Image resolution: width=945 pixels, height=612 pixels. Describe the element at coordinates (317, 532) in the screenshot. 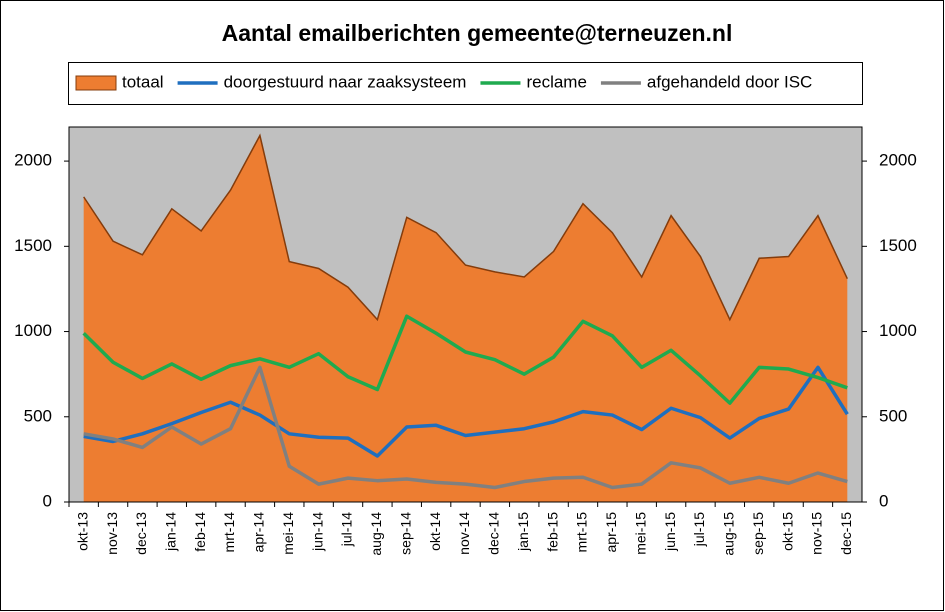

I see `x-tick-label: jun-14` at that location.